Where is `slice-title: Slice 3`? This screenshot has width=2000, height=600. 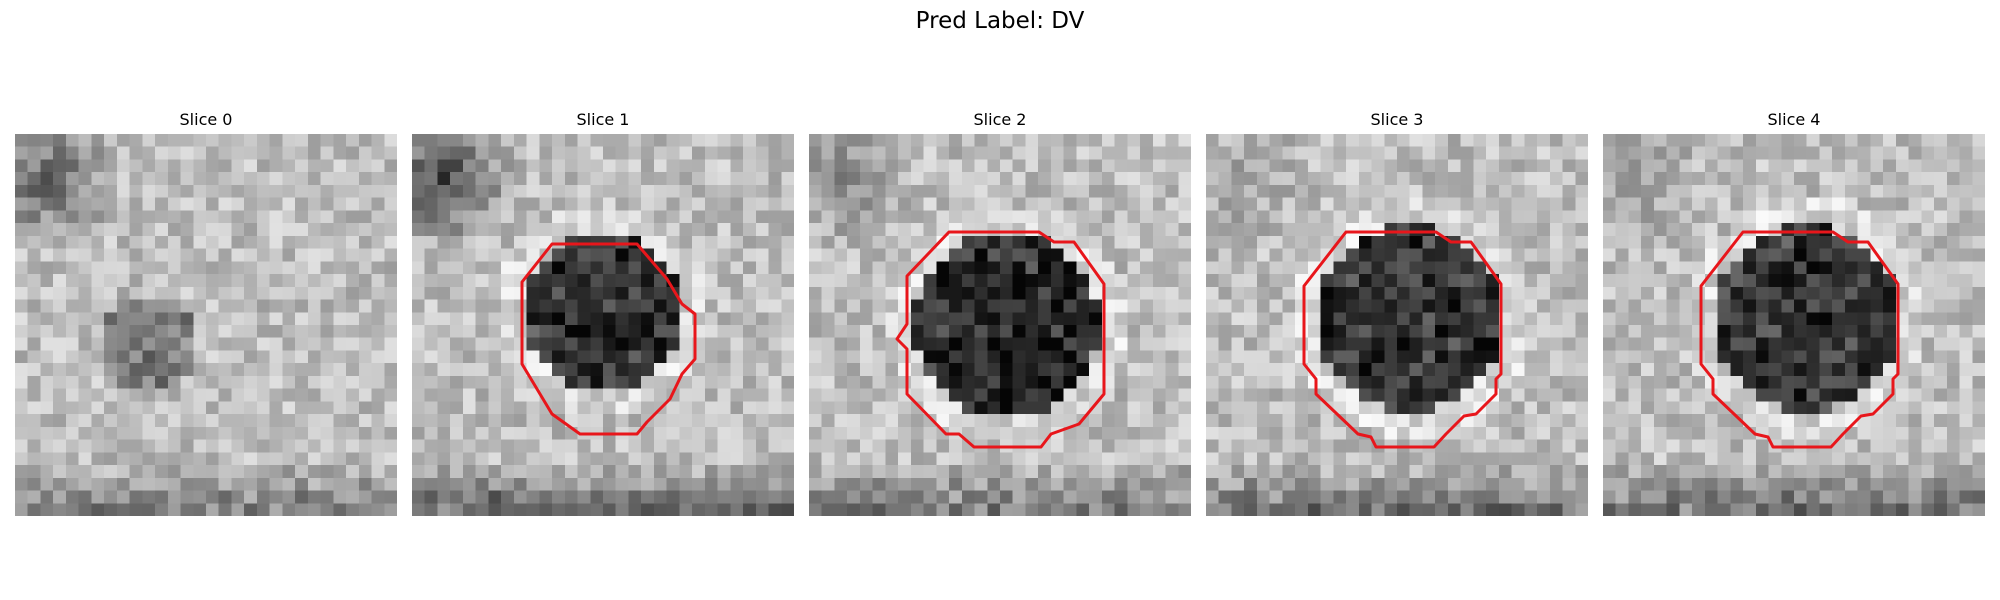 slice-title: Slice 3 is located at coordinates (1397, 119).